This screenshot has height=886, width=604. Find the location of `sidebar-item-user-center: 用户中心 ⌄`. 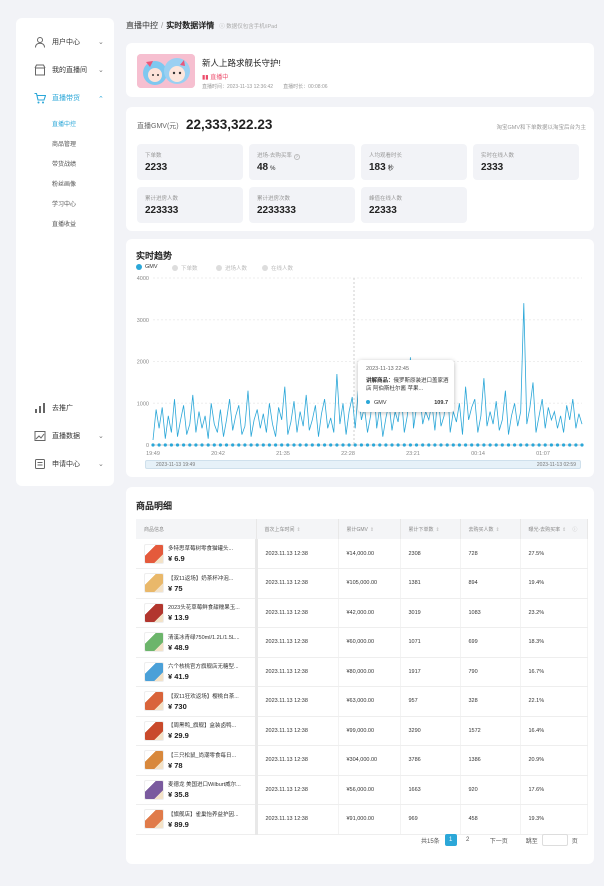

sidebar-item-user-center: 用户中心 ⌄ is located at coordinates (65, 42).